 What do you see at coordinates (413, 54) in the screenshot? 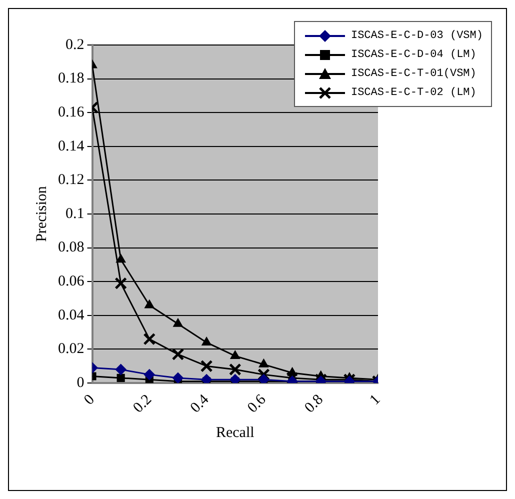
I see `legend-label: ISCAS-E-C-D-04 (LM)` at bounding box center [413, 54].